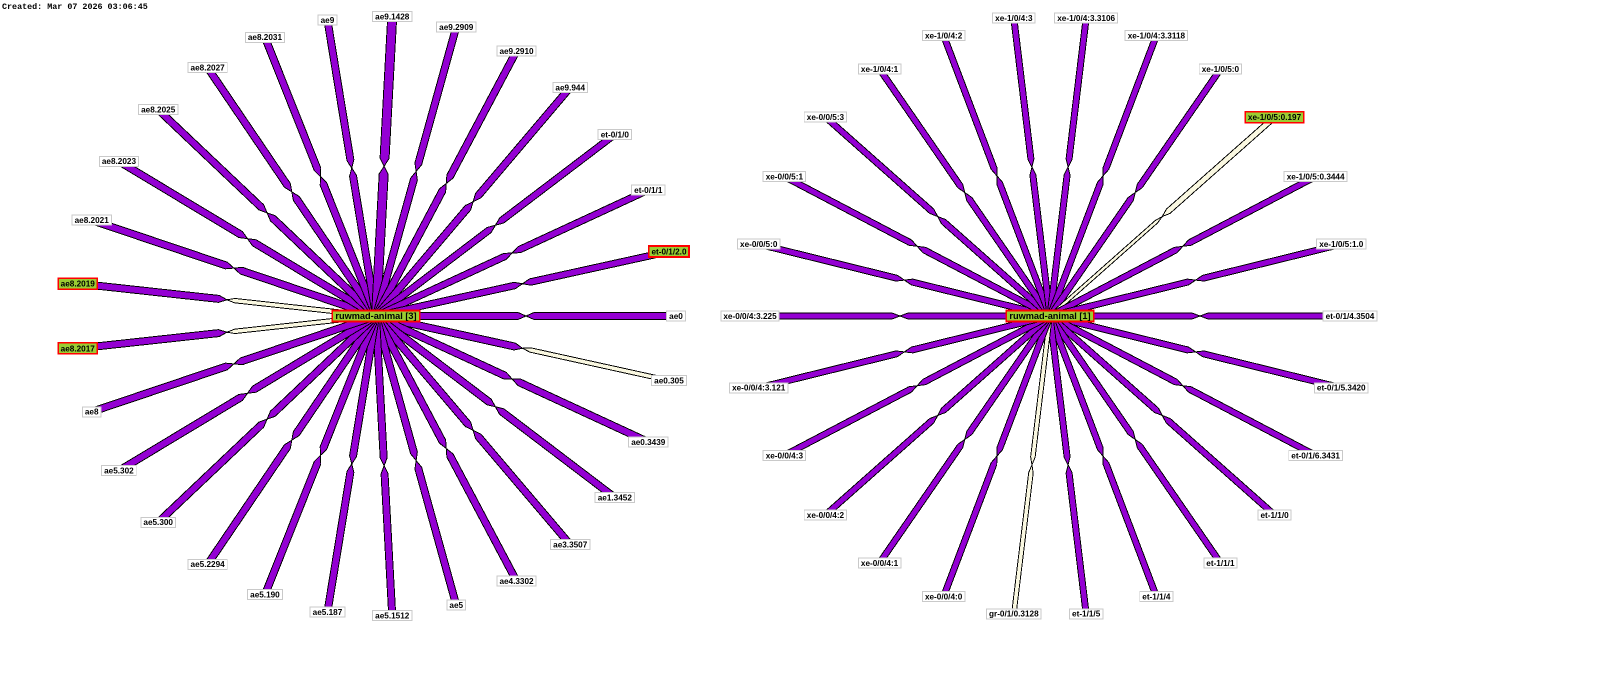 This screenshot has height=690, width=1600. What do you see at coordinates (759, 388) in the screenshot?
I see `svg-text: xe-0/0/4:3.121` at bounding box center [759, 388].